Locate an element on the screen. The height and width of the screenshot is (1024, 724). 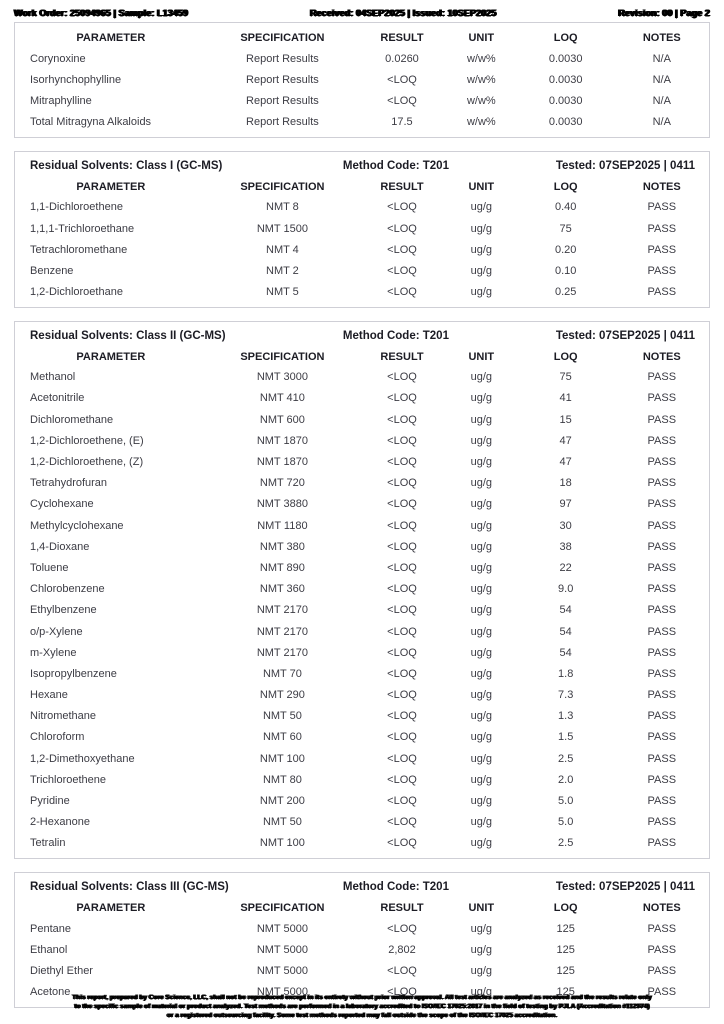
col-header-result: RESULT is located at coordinates (402, 186).